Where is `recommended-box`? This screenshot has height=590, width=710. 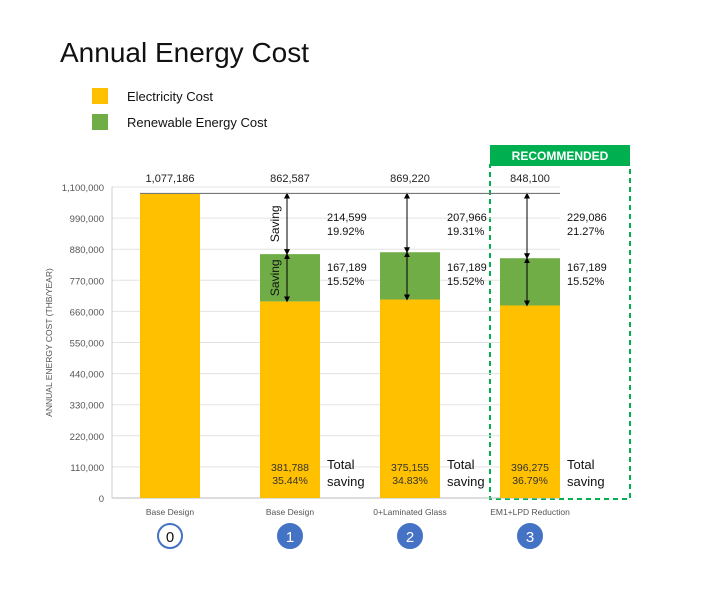
recommended-box is located at coordinates (560, 332).